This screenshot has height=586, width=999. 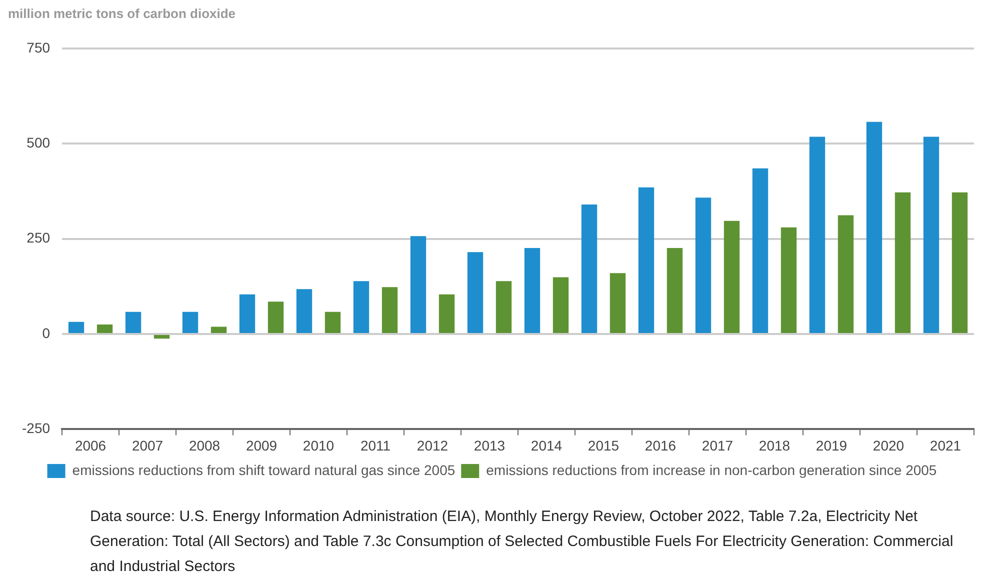 I want to click on y-tick-label: -250, so click(x=36, y=428).